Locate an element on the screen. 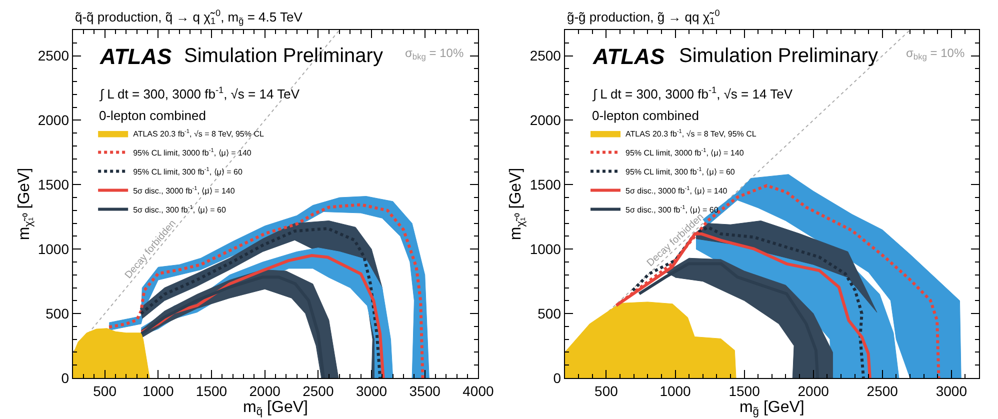 This screenshot has width=998, height=419. x-axis-title: m$_{g̃}$ [GeV] is located at coordinates (771, 408).